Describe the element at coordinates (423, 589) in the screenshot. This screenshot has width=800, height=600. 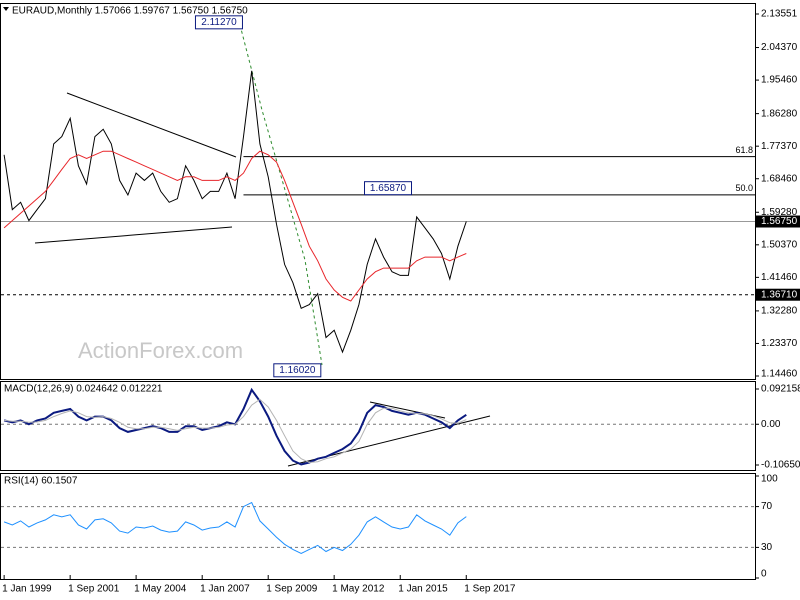
I see `x-tick-label: 1 Jan 2015` at that location.